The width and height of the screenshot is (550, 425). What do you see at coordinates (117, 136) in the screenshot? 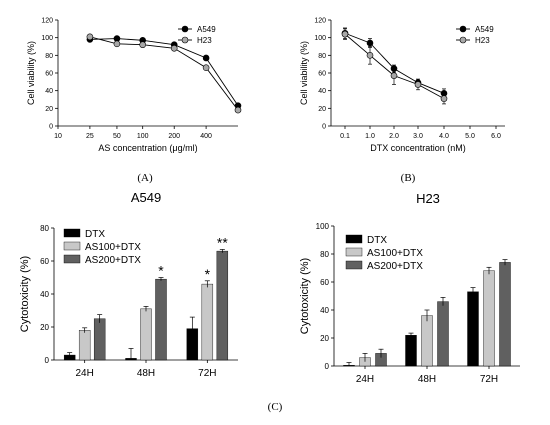
I see `x-tick-label: 50` at bounding box center [117, 136].